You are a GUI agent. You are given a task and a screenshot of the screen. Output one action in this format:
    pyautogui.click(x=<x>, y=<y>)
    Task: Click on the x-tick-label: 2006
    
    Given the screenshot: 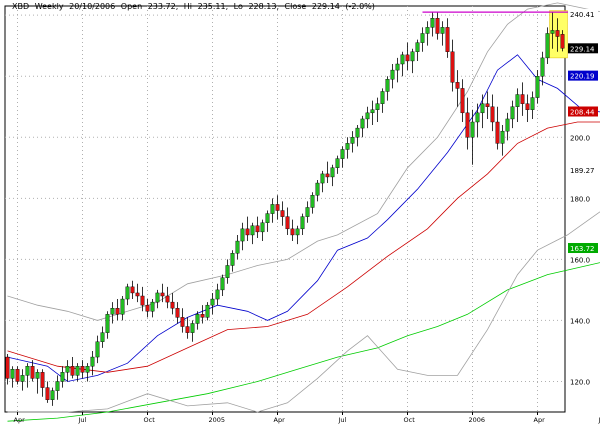 What is the action you would take?
    pyautogui.click(x=477, y=420)
    